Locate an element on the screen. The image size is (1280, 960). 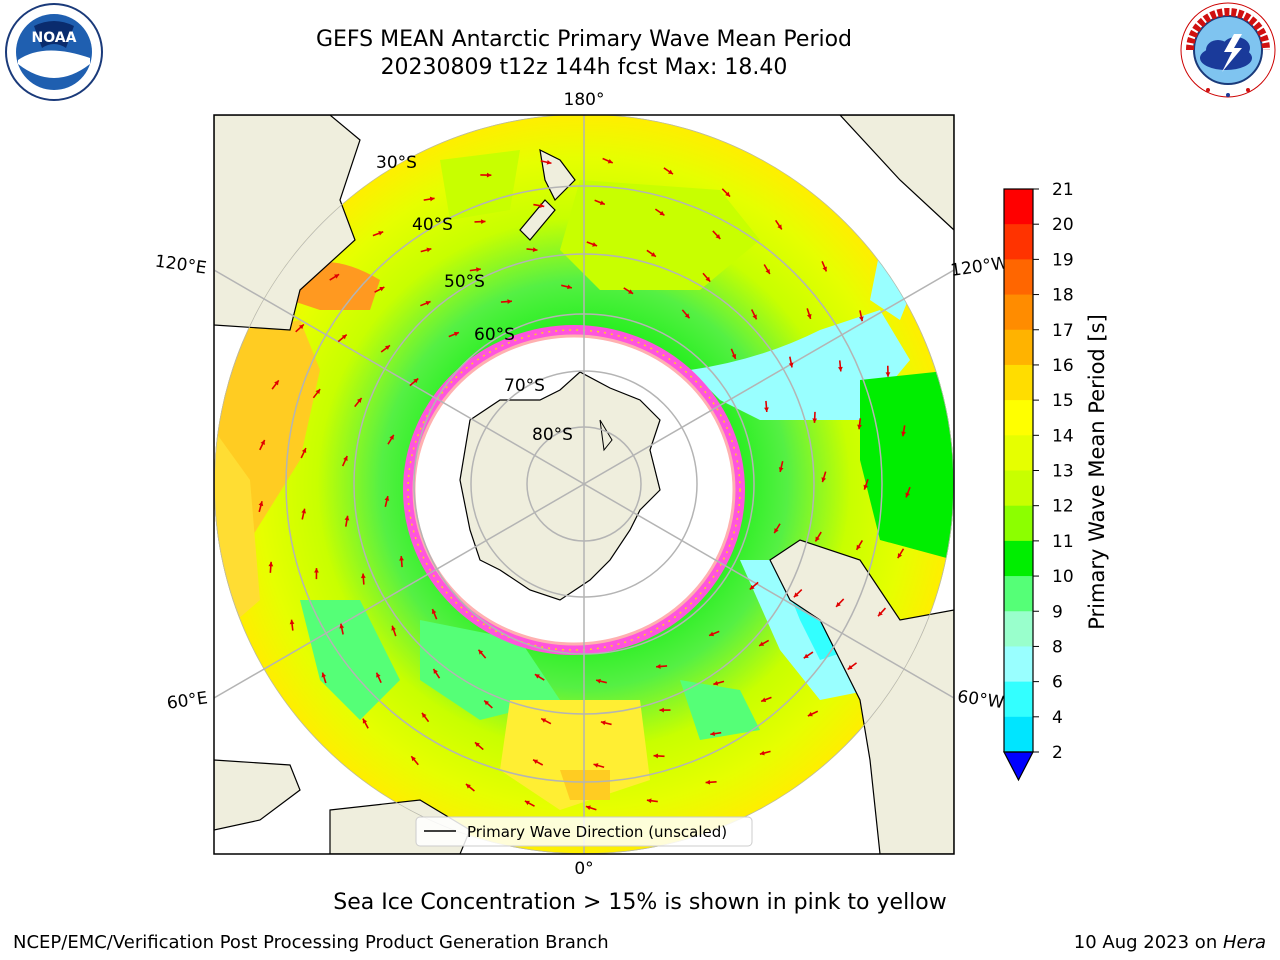
chart-subtitle: 20230809 t12z 144h fcst Max: 18.40 is located at coordinates (584, 67).